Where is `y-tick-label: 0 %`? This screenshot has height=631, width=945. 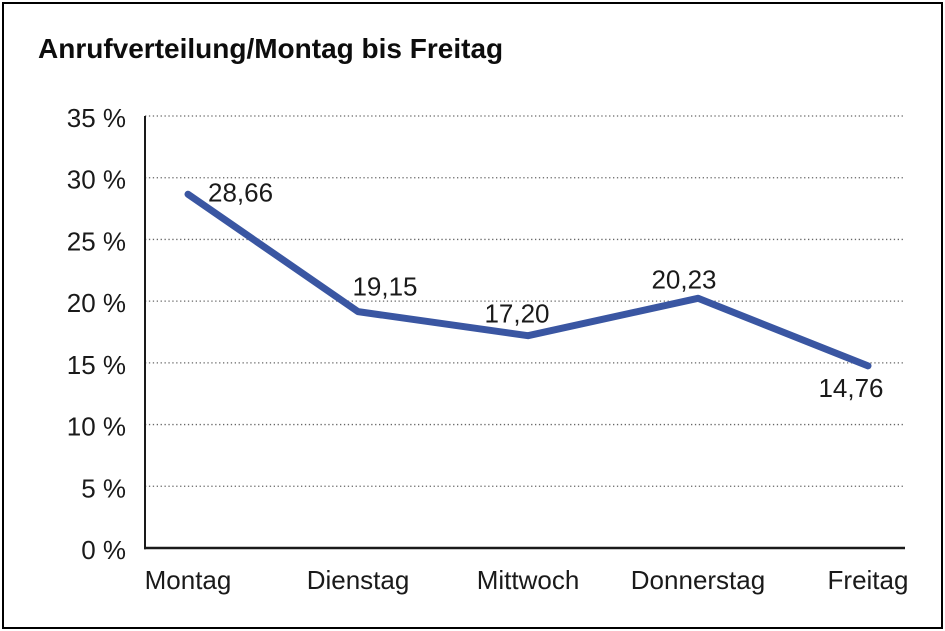 y-tick-label: 0 % is located at coordinates (103, 550).